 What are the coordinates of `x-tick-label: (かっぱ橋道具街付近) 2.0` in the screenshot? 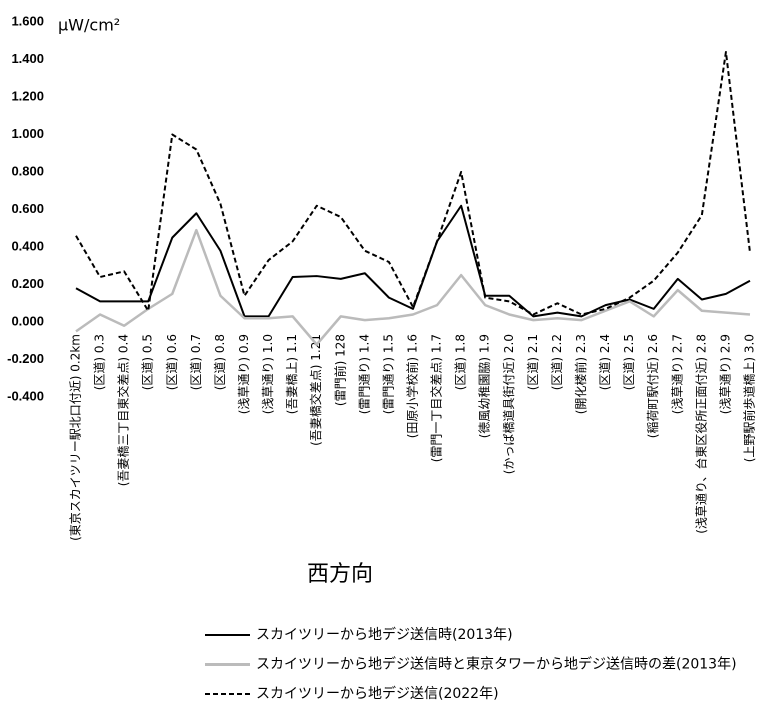 It's located at (509, 404).